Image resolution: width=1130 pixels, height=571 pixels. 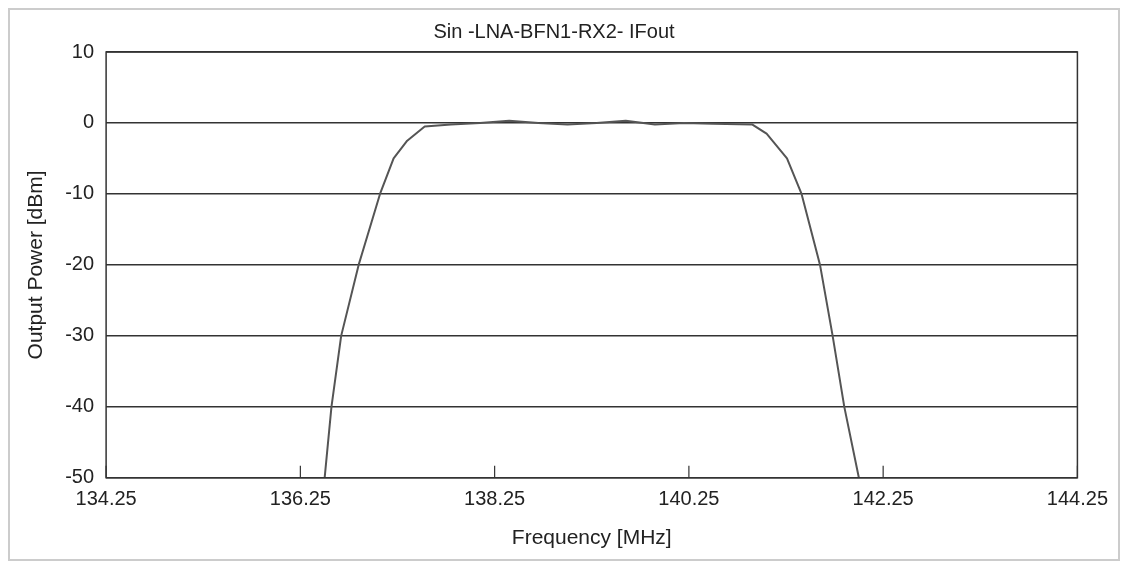 I want to click on y-tick-label: -20, so click(x=80, y=263).